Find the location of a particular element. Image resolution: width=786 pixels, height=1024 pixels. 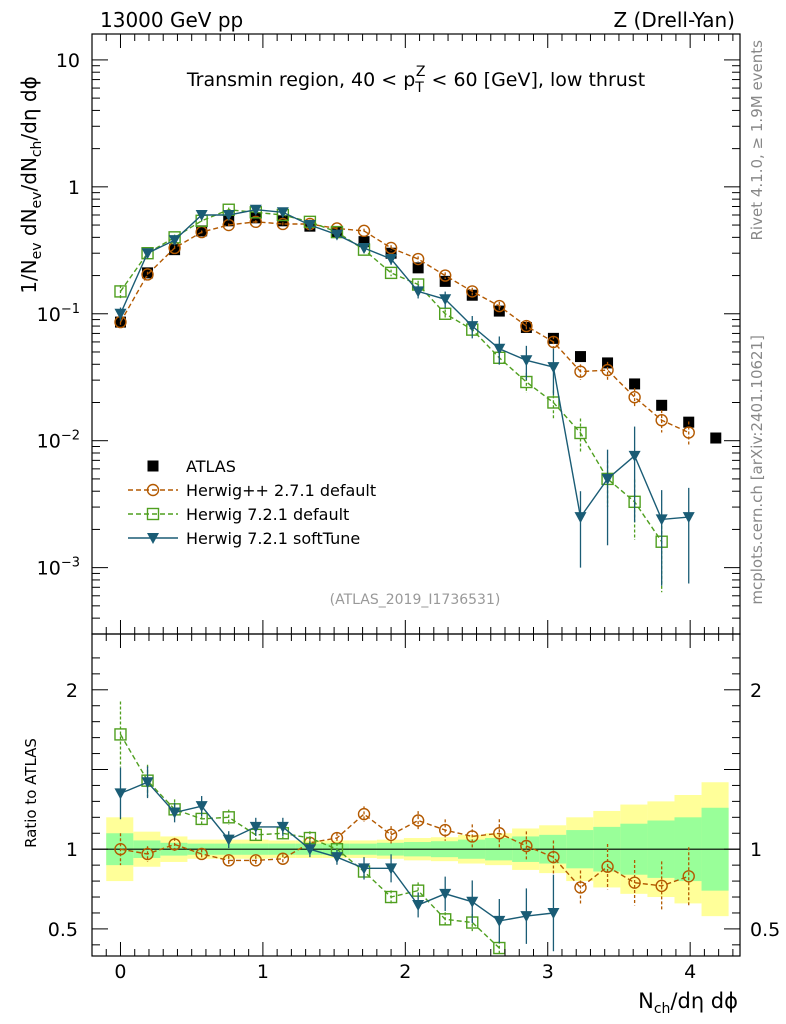

analysis-watermark: (ATLAS_2019_I1736531) is located at coordinates (415, 600).